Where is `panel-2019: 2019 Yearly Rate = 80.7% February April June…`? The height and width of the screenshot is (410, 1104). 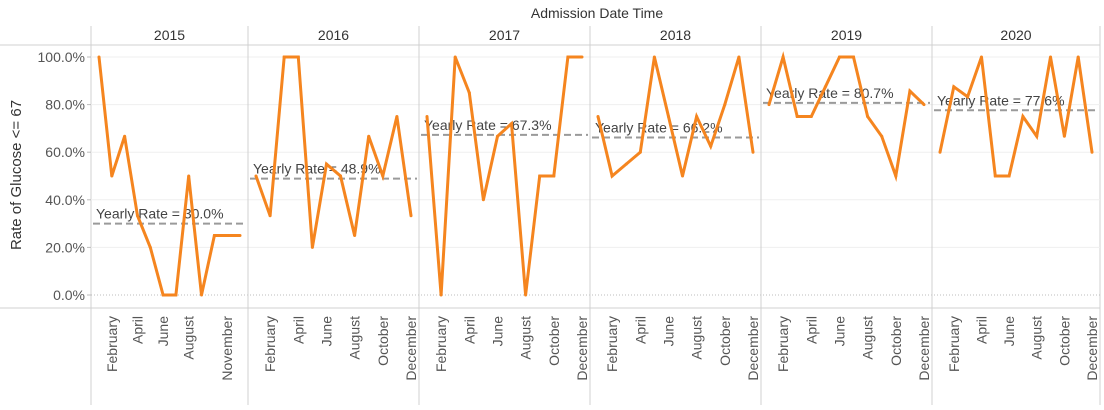 panel-2019: 2019 Yearly Rate = 80.7% February April June… is located at coordinates (846, 215).